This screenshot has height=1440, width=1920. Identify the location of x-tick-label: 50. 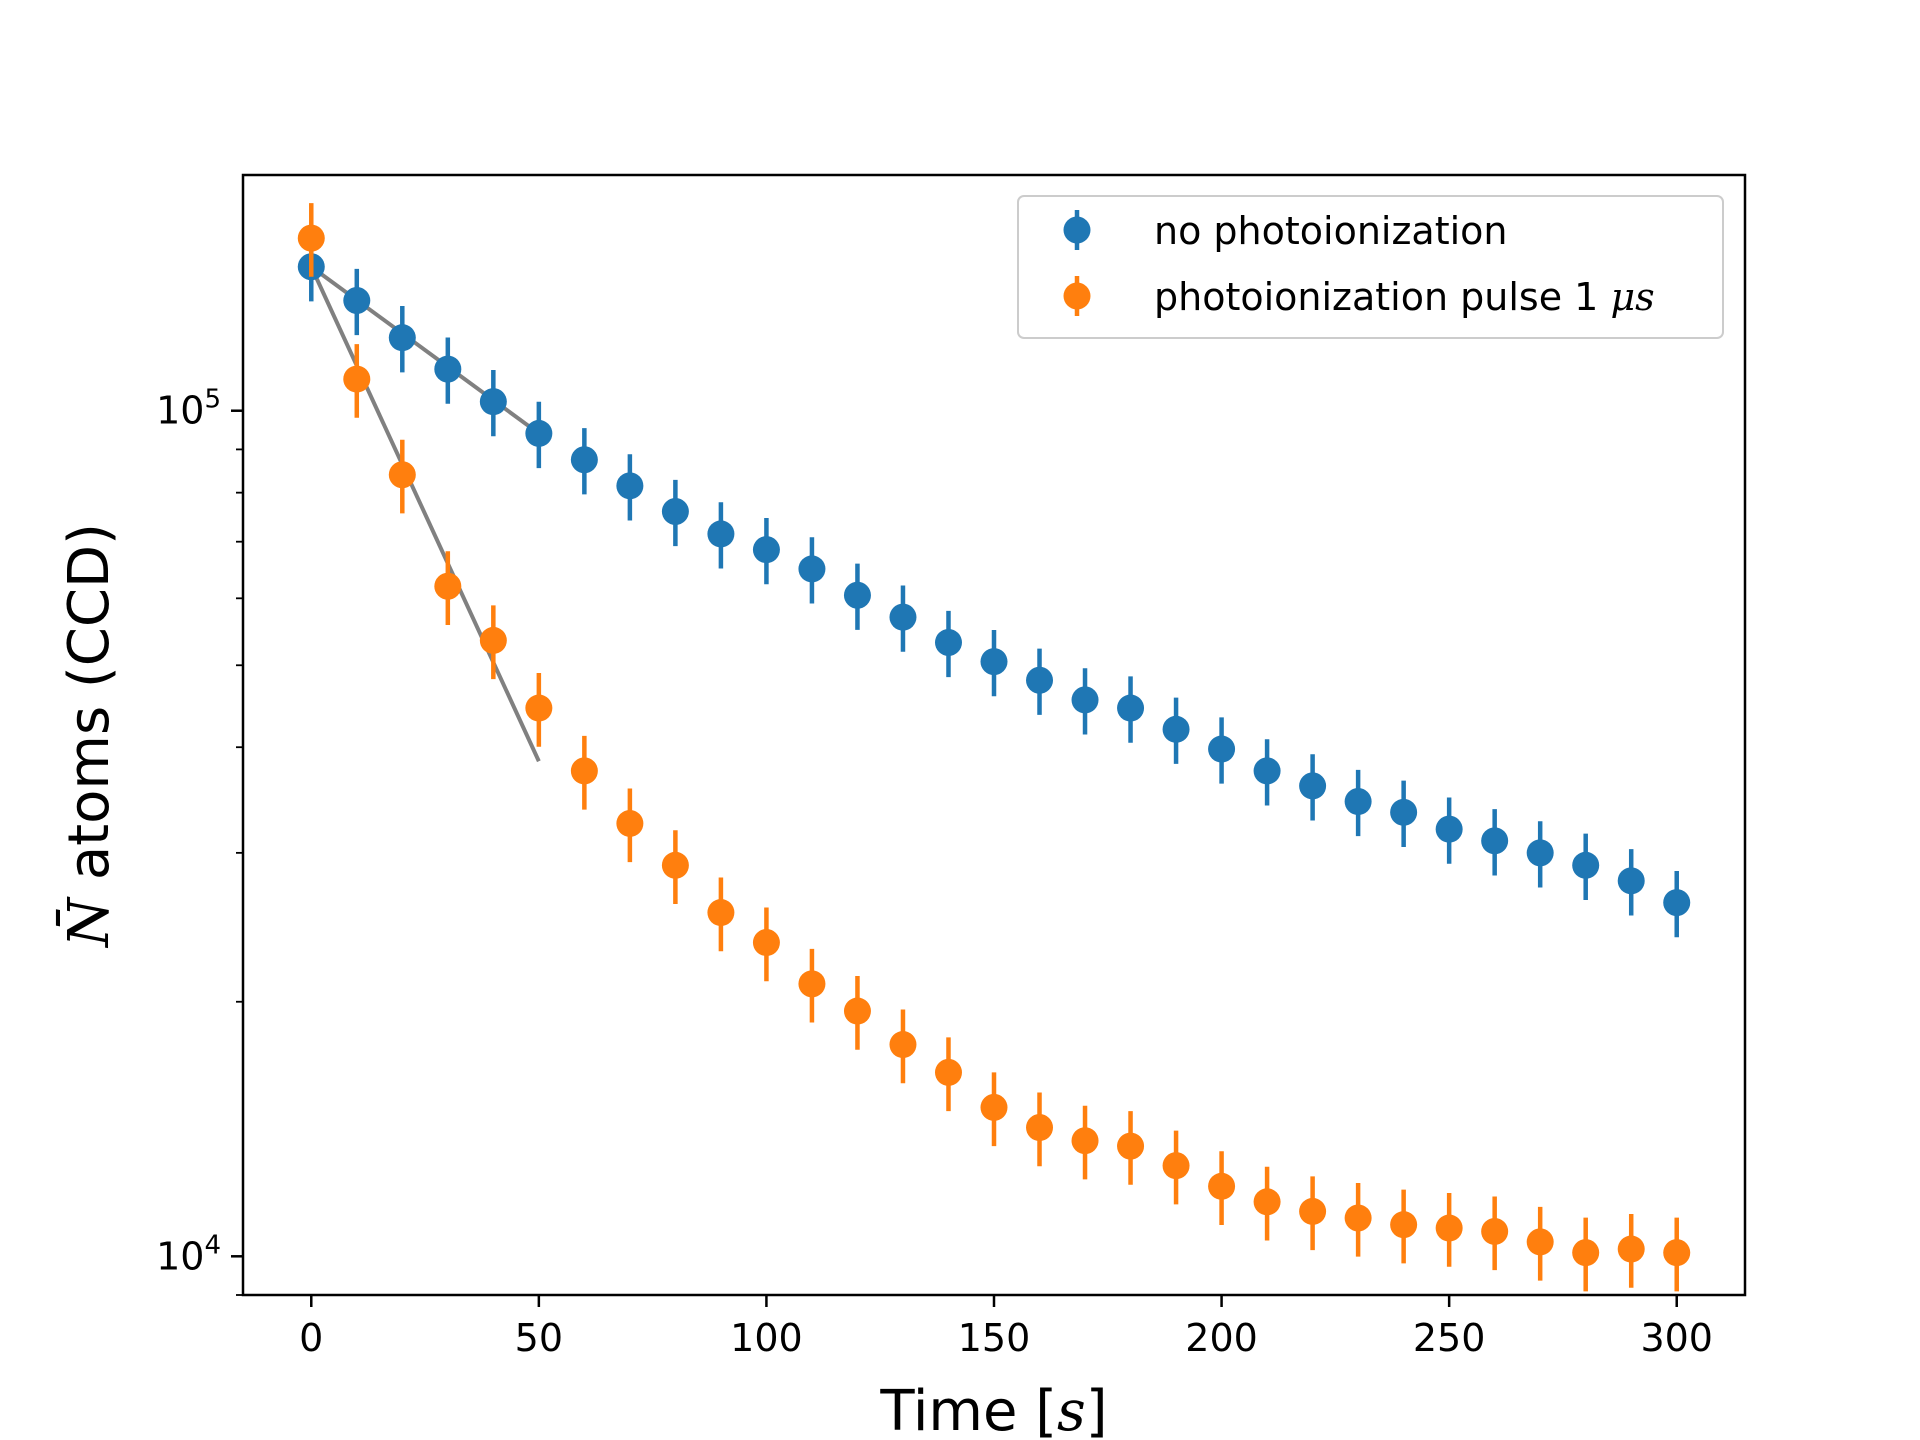
(539, 1338).